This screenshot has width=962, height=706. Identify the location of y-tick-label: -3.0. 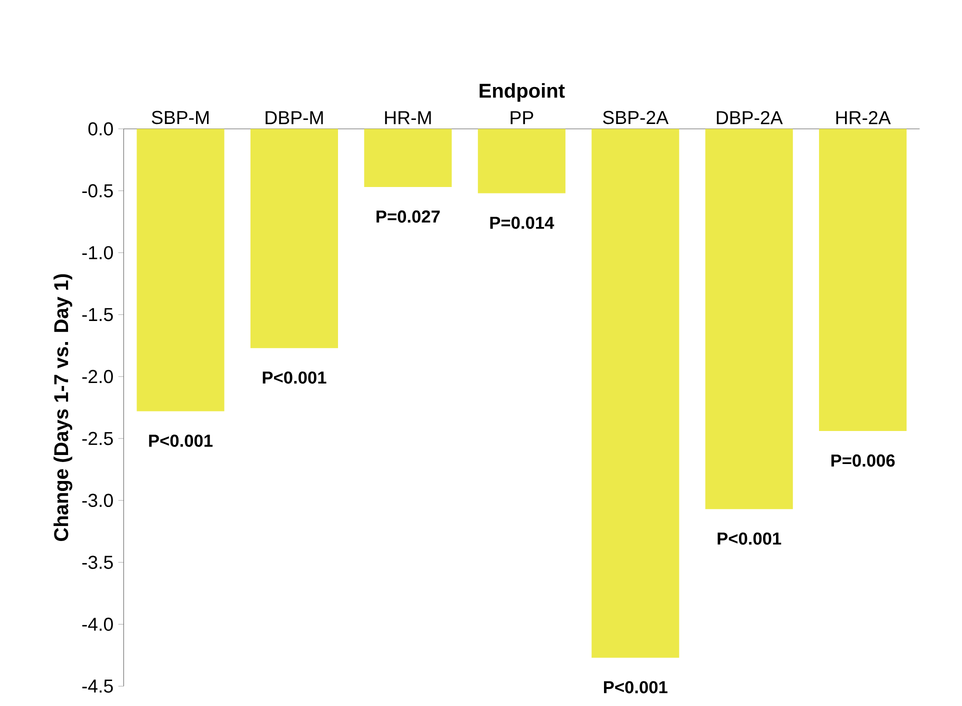
(97, 501).